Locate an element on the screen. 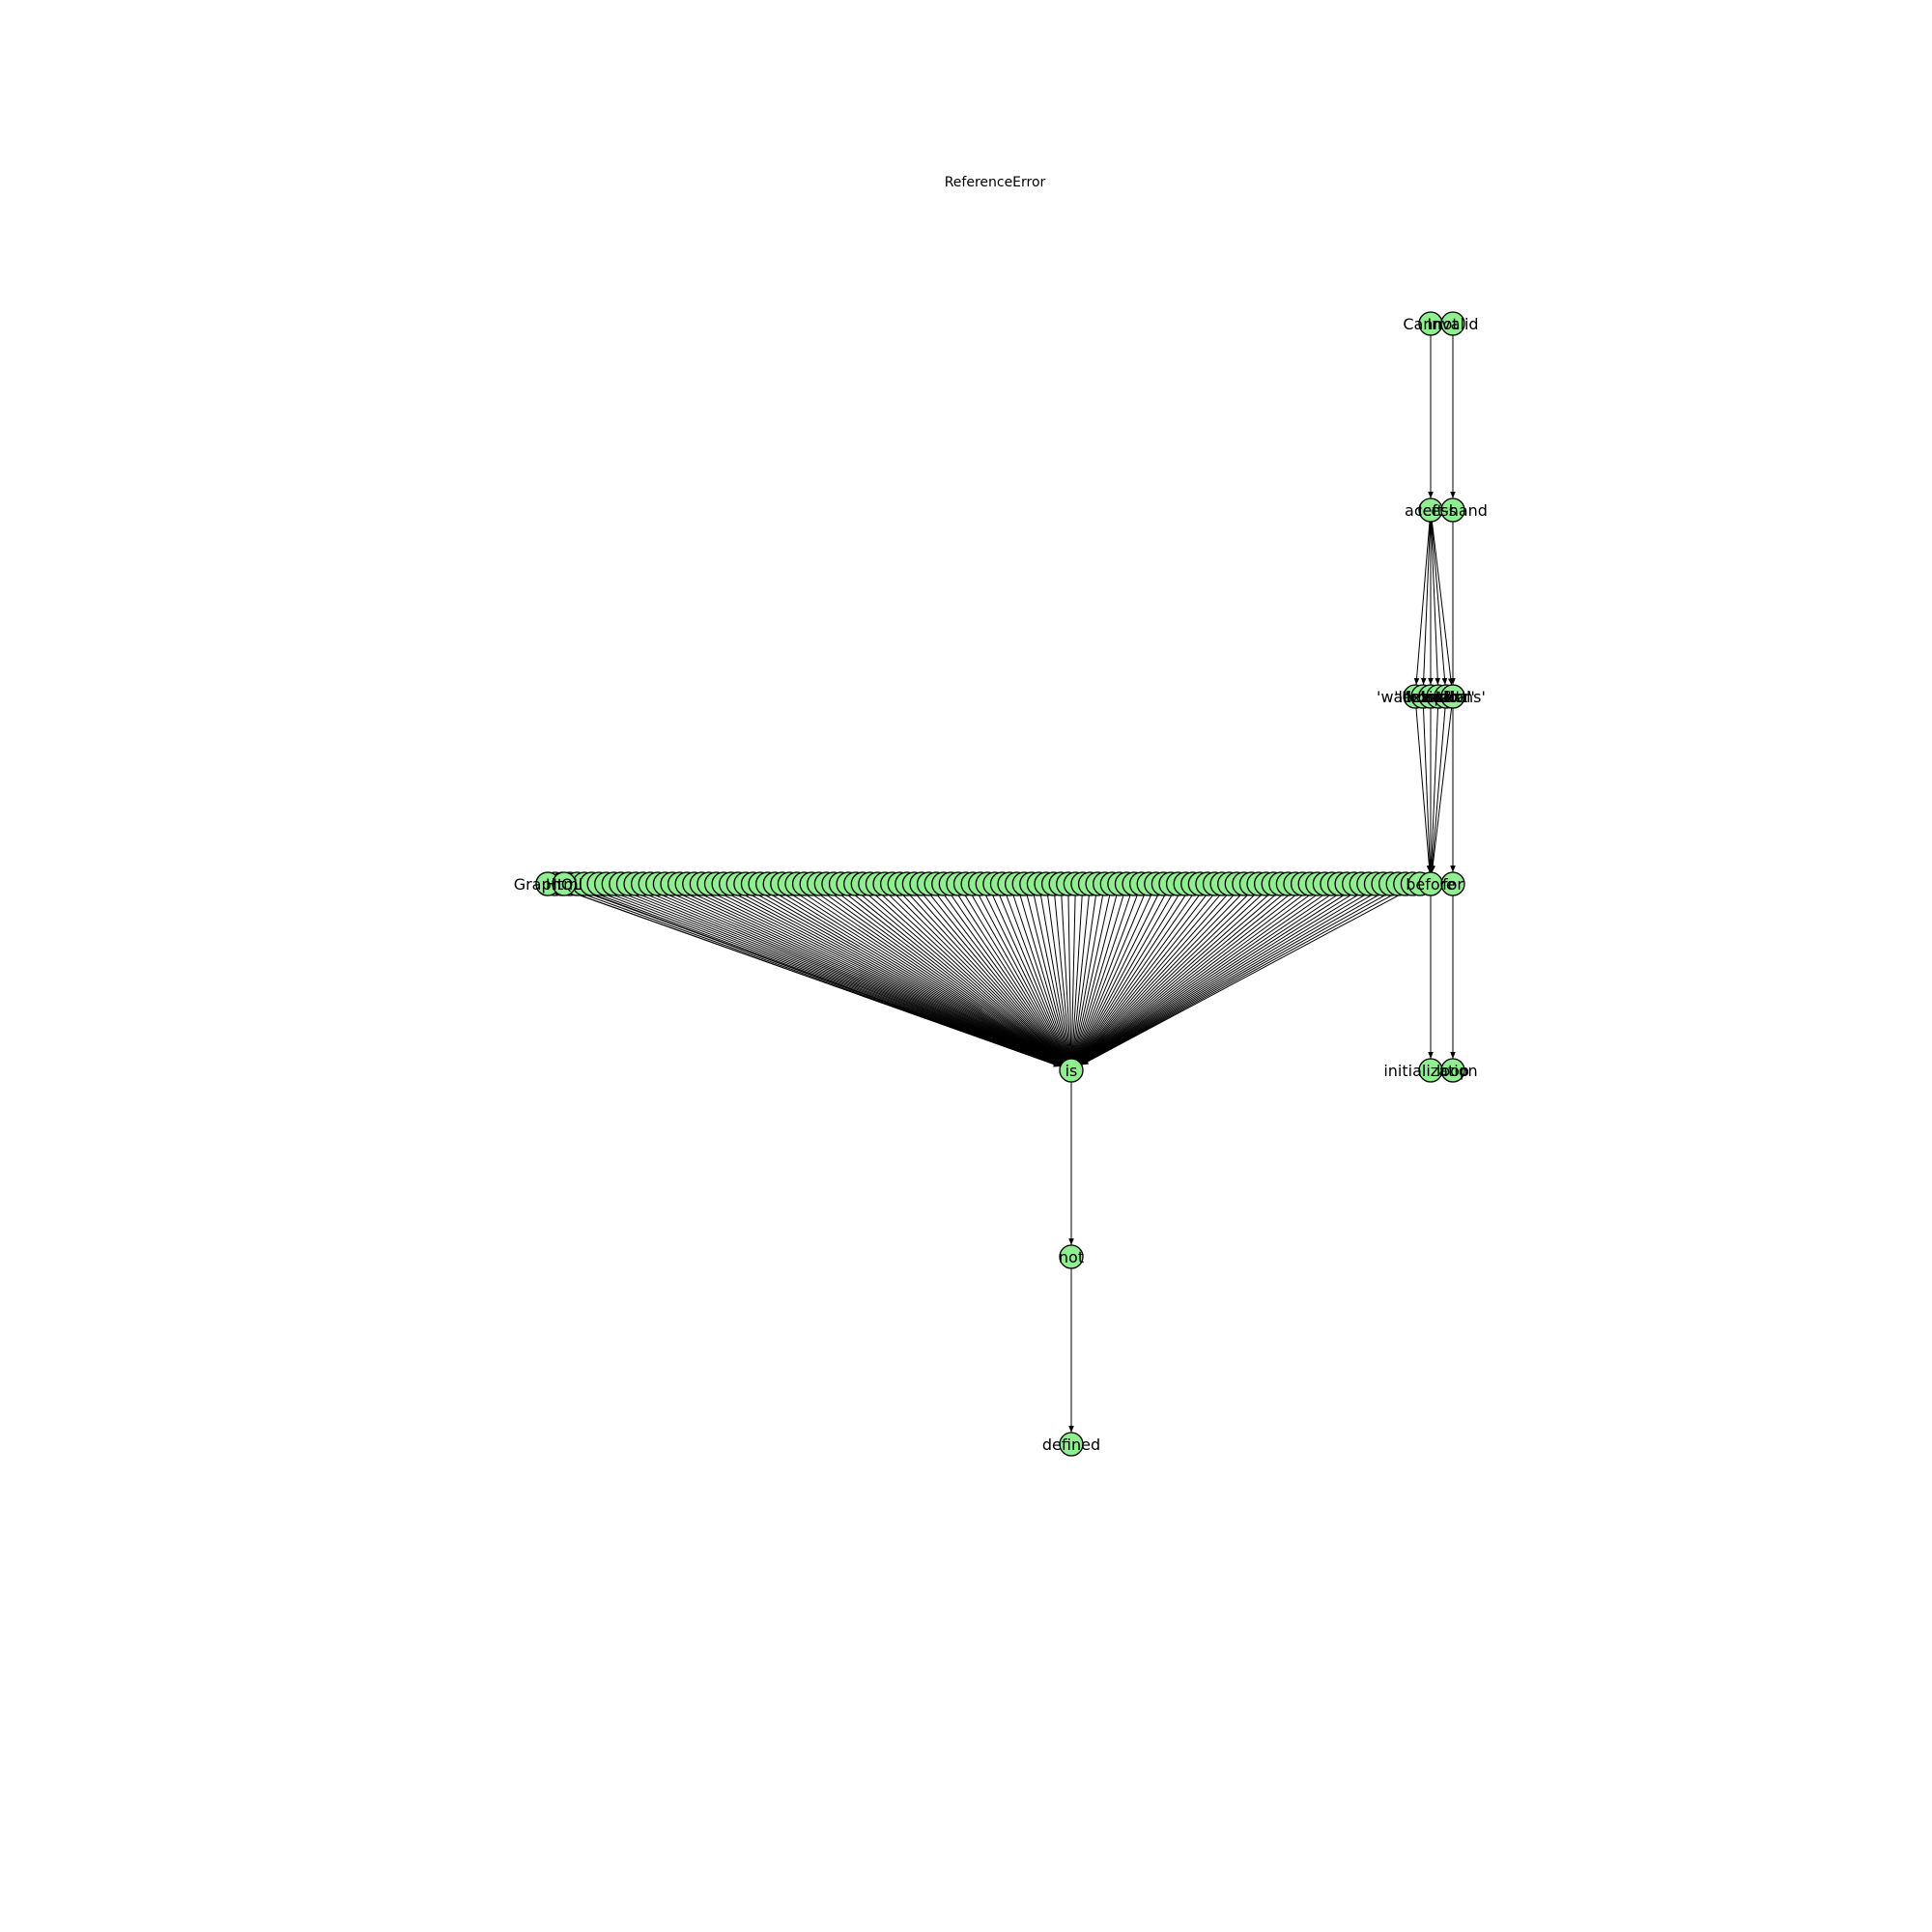 The image size is (1932, 1932). edge-access-lexical_c is located at coordinates (1439, 603).